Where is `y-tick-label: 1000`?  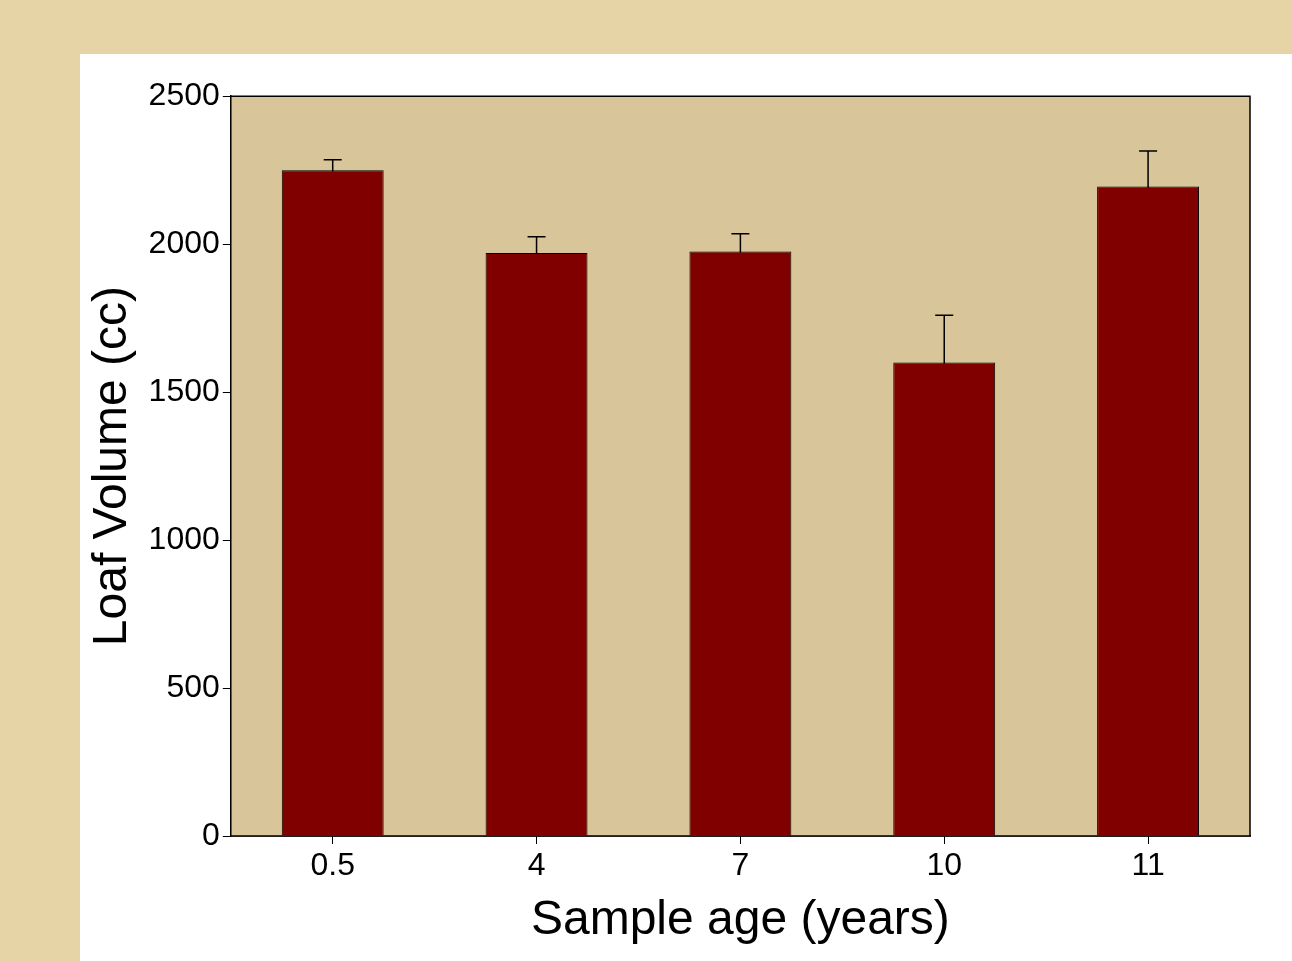
y-tick-label: 1000 is located at coordinates (184, 537).